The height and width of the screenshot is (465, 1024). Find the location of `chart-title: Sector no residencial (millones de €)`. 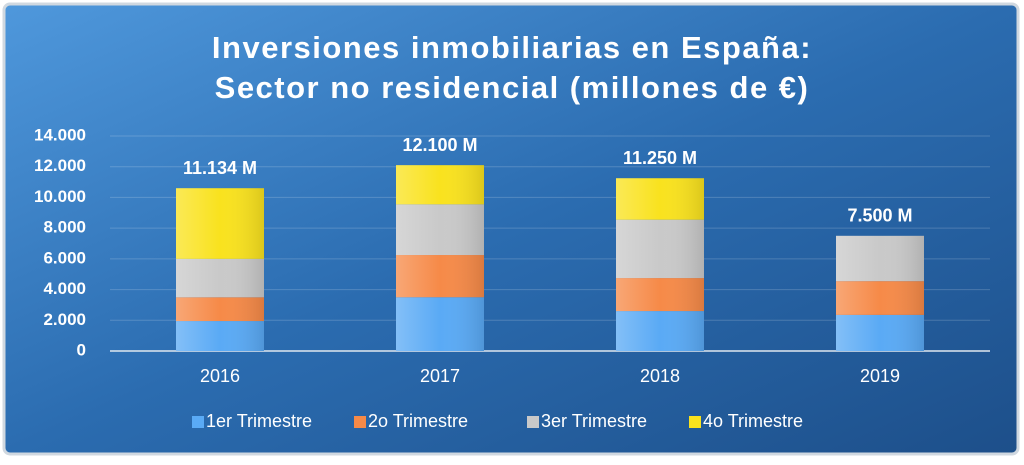

chart-title: Sector no residencial (millones de €) is located at coordinates (512, 87).